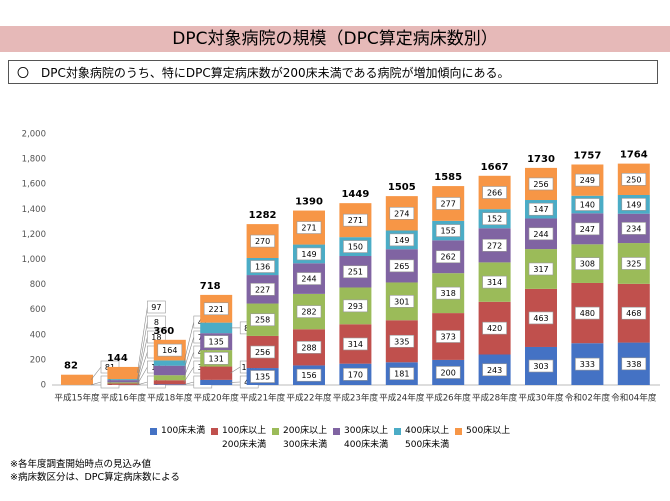  I want to click on data-label: 97, so click(156, 307).